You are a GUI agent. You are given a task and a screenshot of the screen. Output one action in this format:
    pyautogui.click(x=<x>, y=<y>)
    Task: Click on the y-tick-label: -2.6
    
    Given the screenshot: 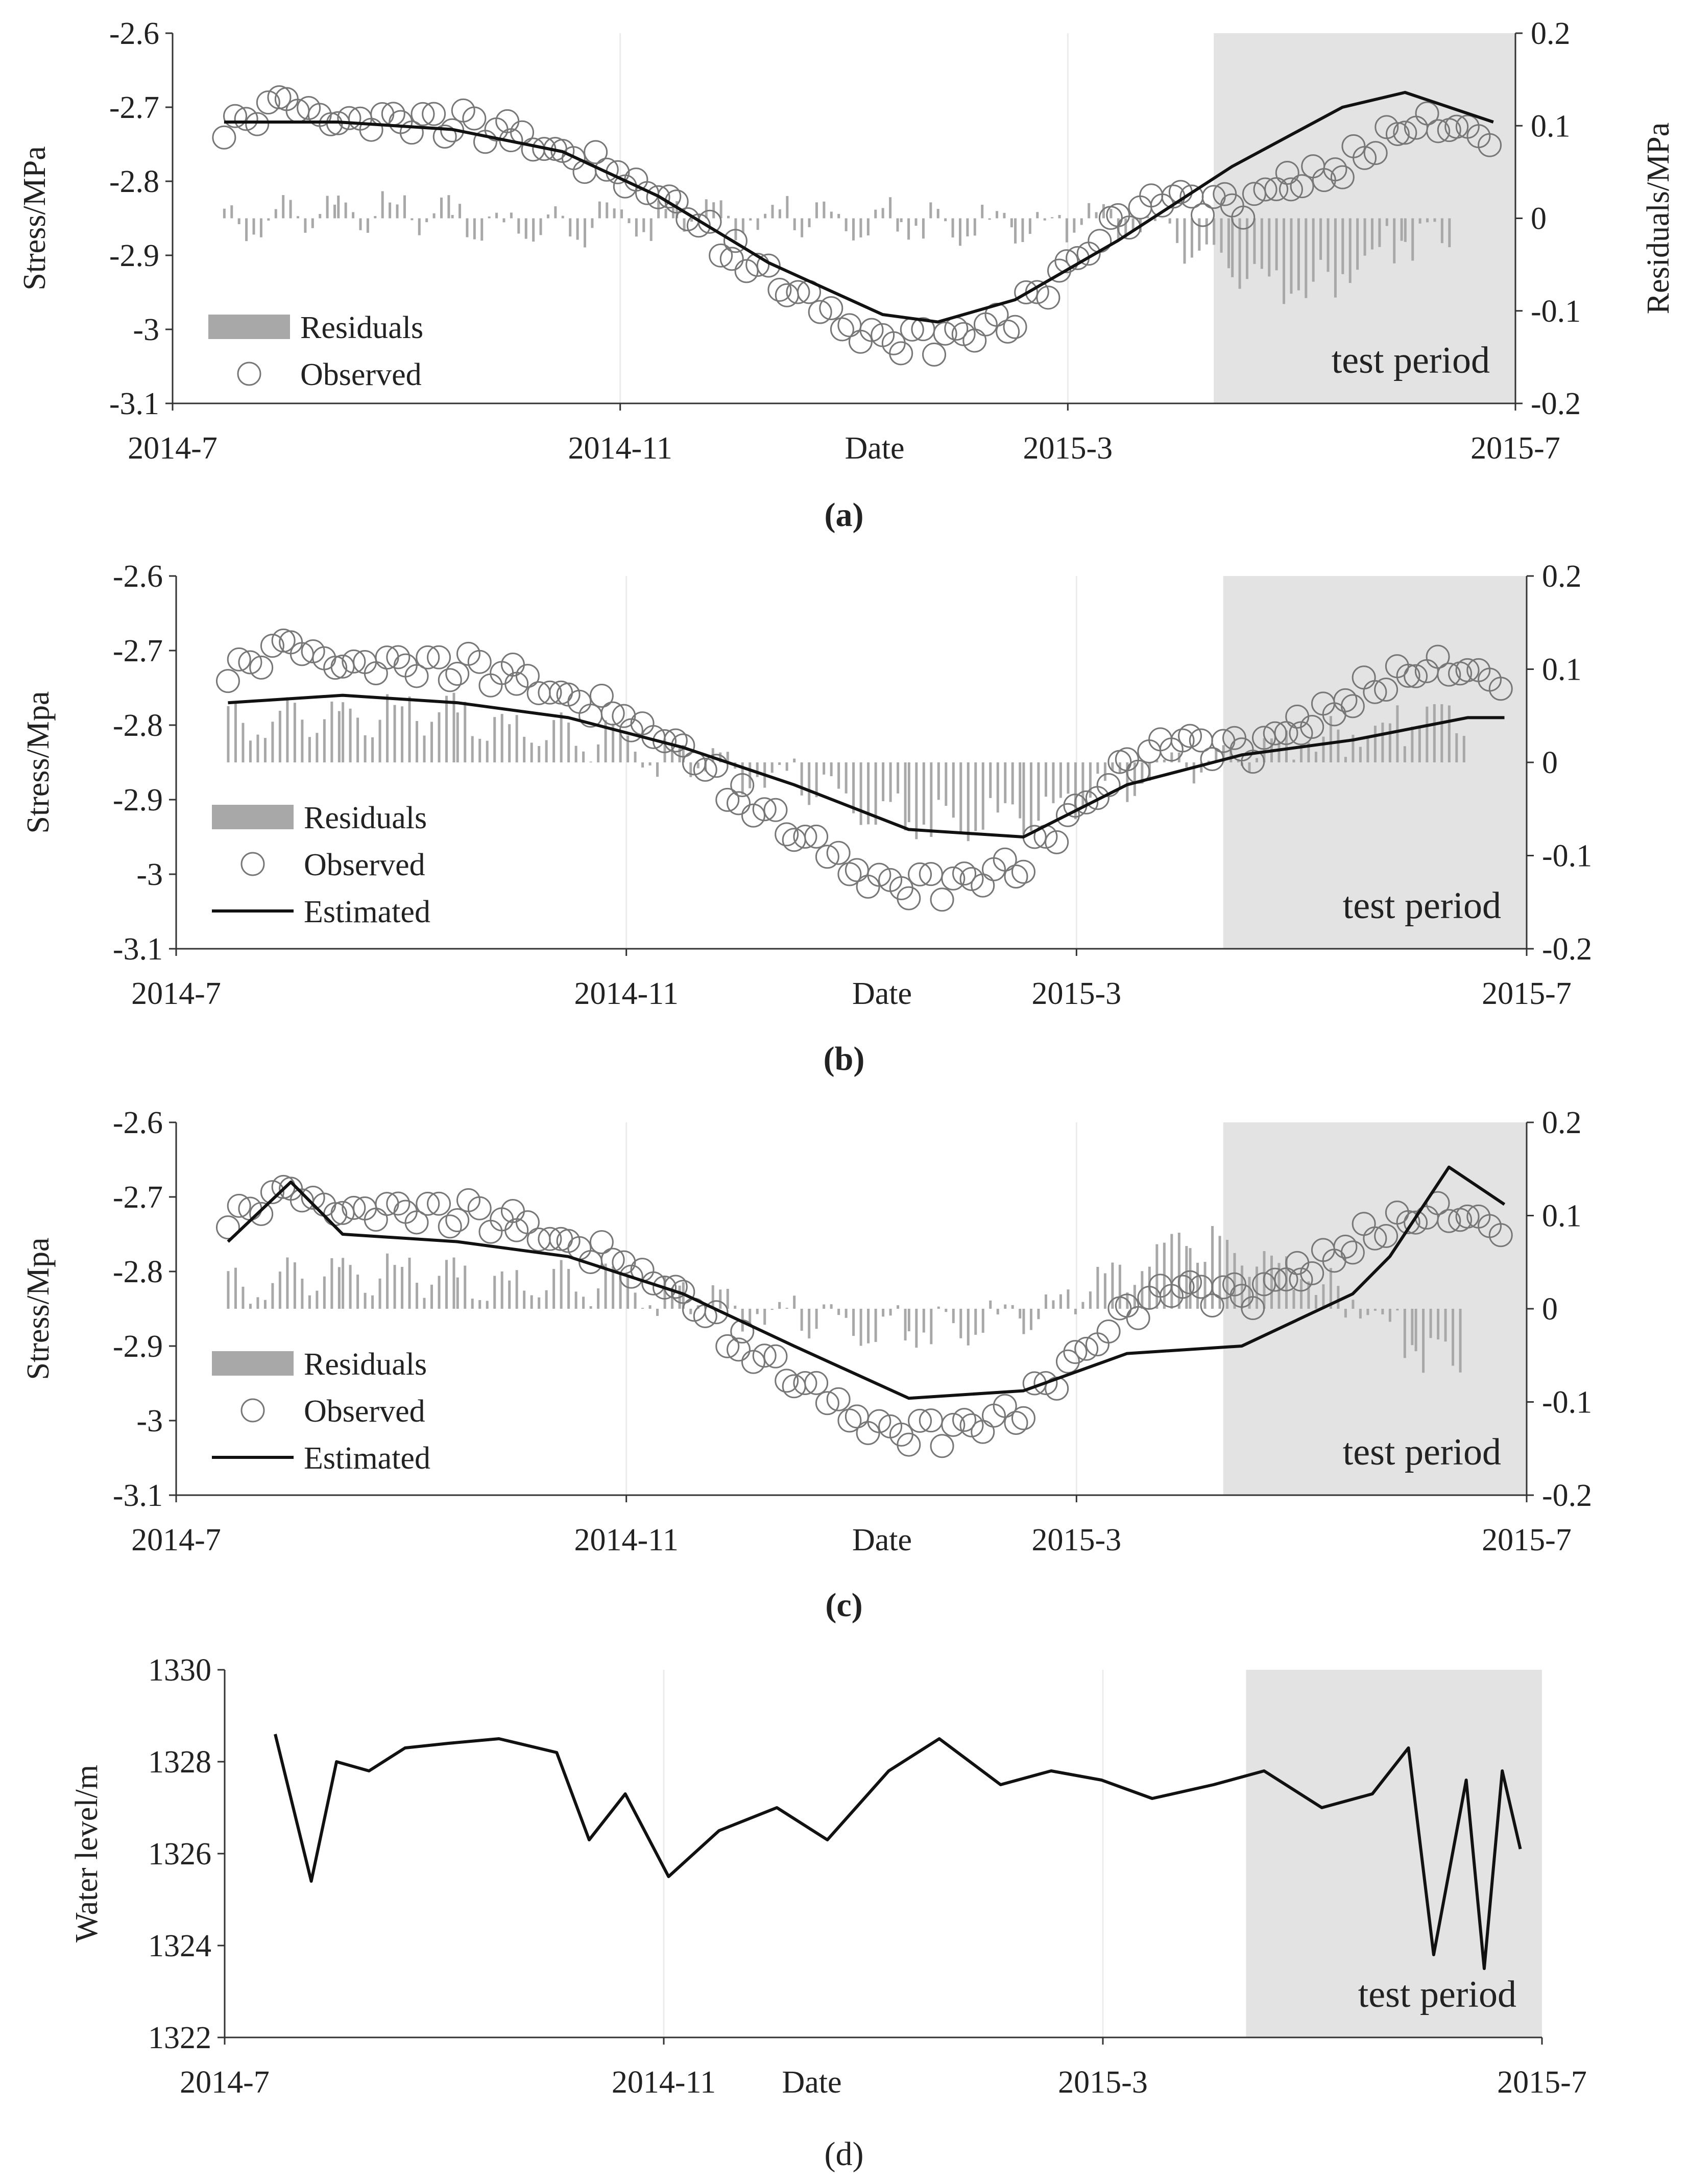 What is the action you would take?
    pyautogui.click(x=134, y=33)
    